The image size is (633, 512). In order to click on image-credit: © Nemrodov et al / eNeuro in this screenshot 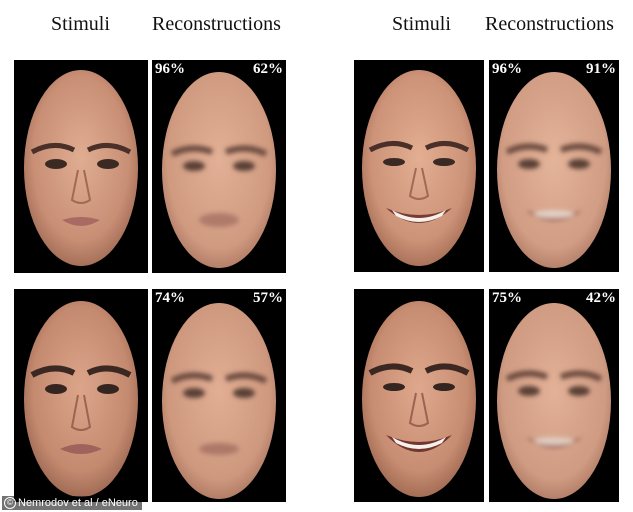, I will do `click(72, 503)`.